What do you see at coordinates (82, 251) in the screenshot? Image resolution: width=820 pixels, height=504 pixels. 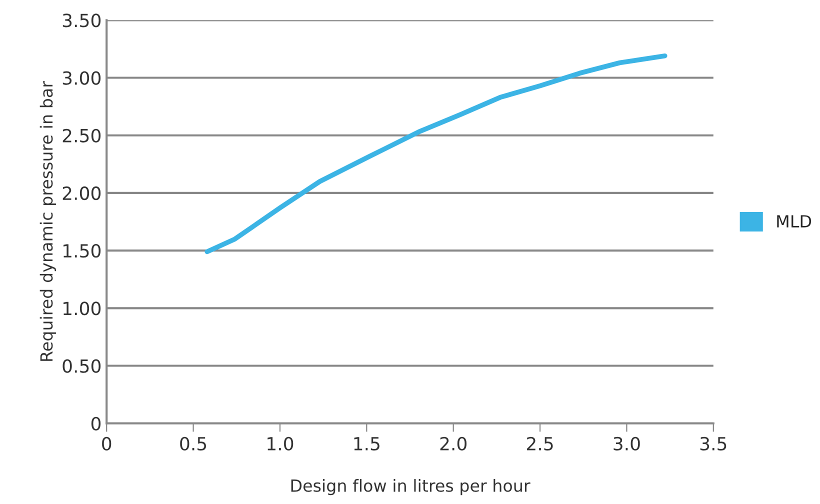 I see `y-tick-label: 1.50` at bounding box center [82, 251].